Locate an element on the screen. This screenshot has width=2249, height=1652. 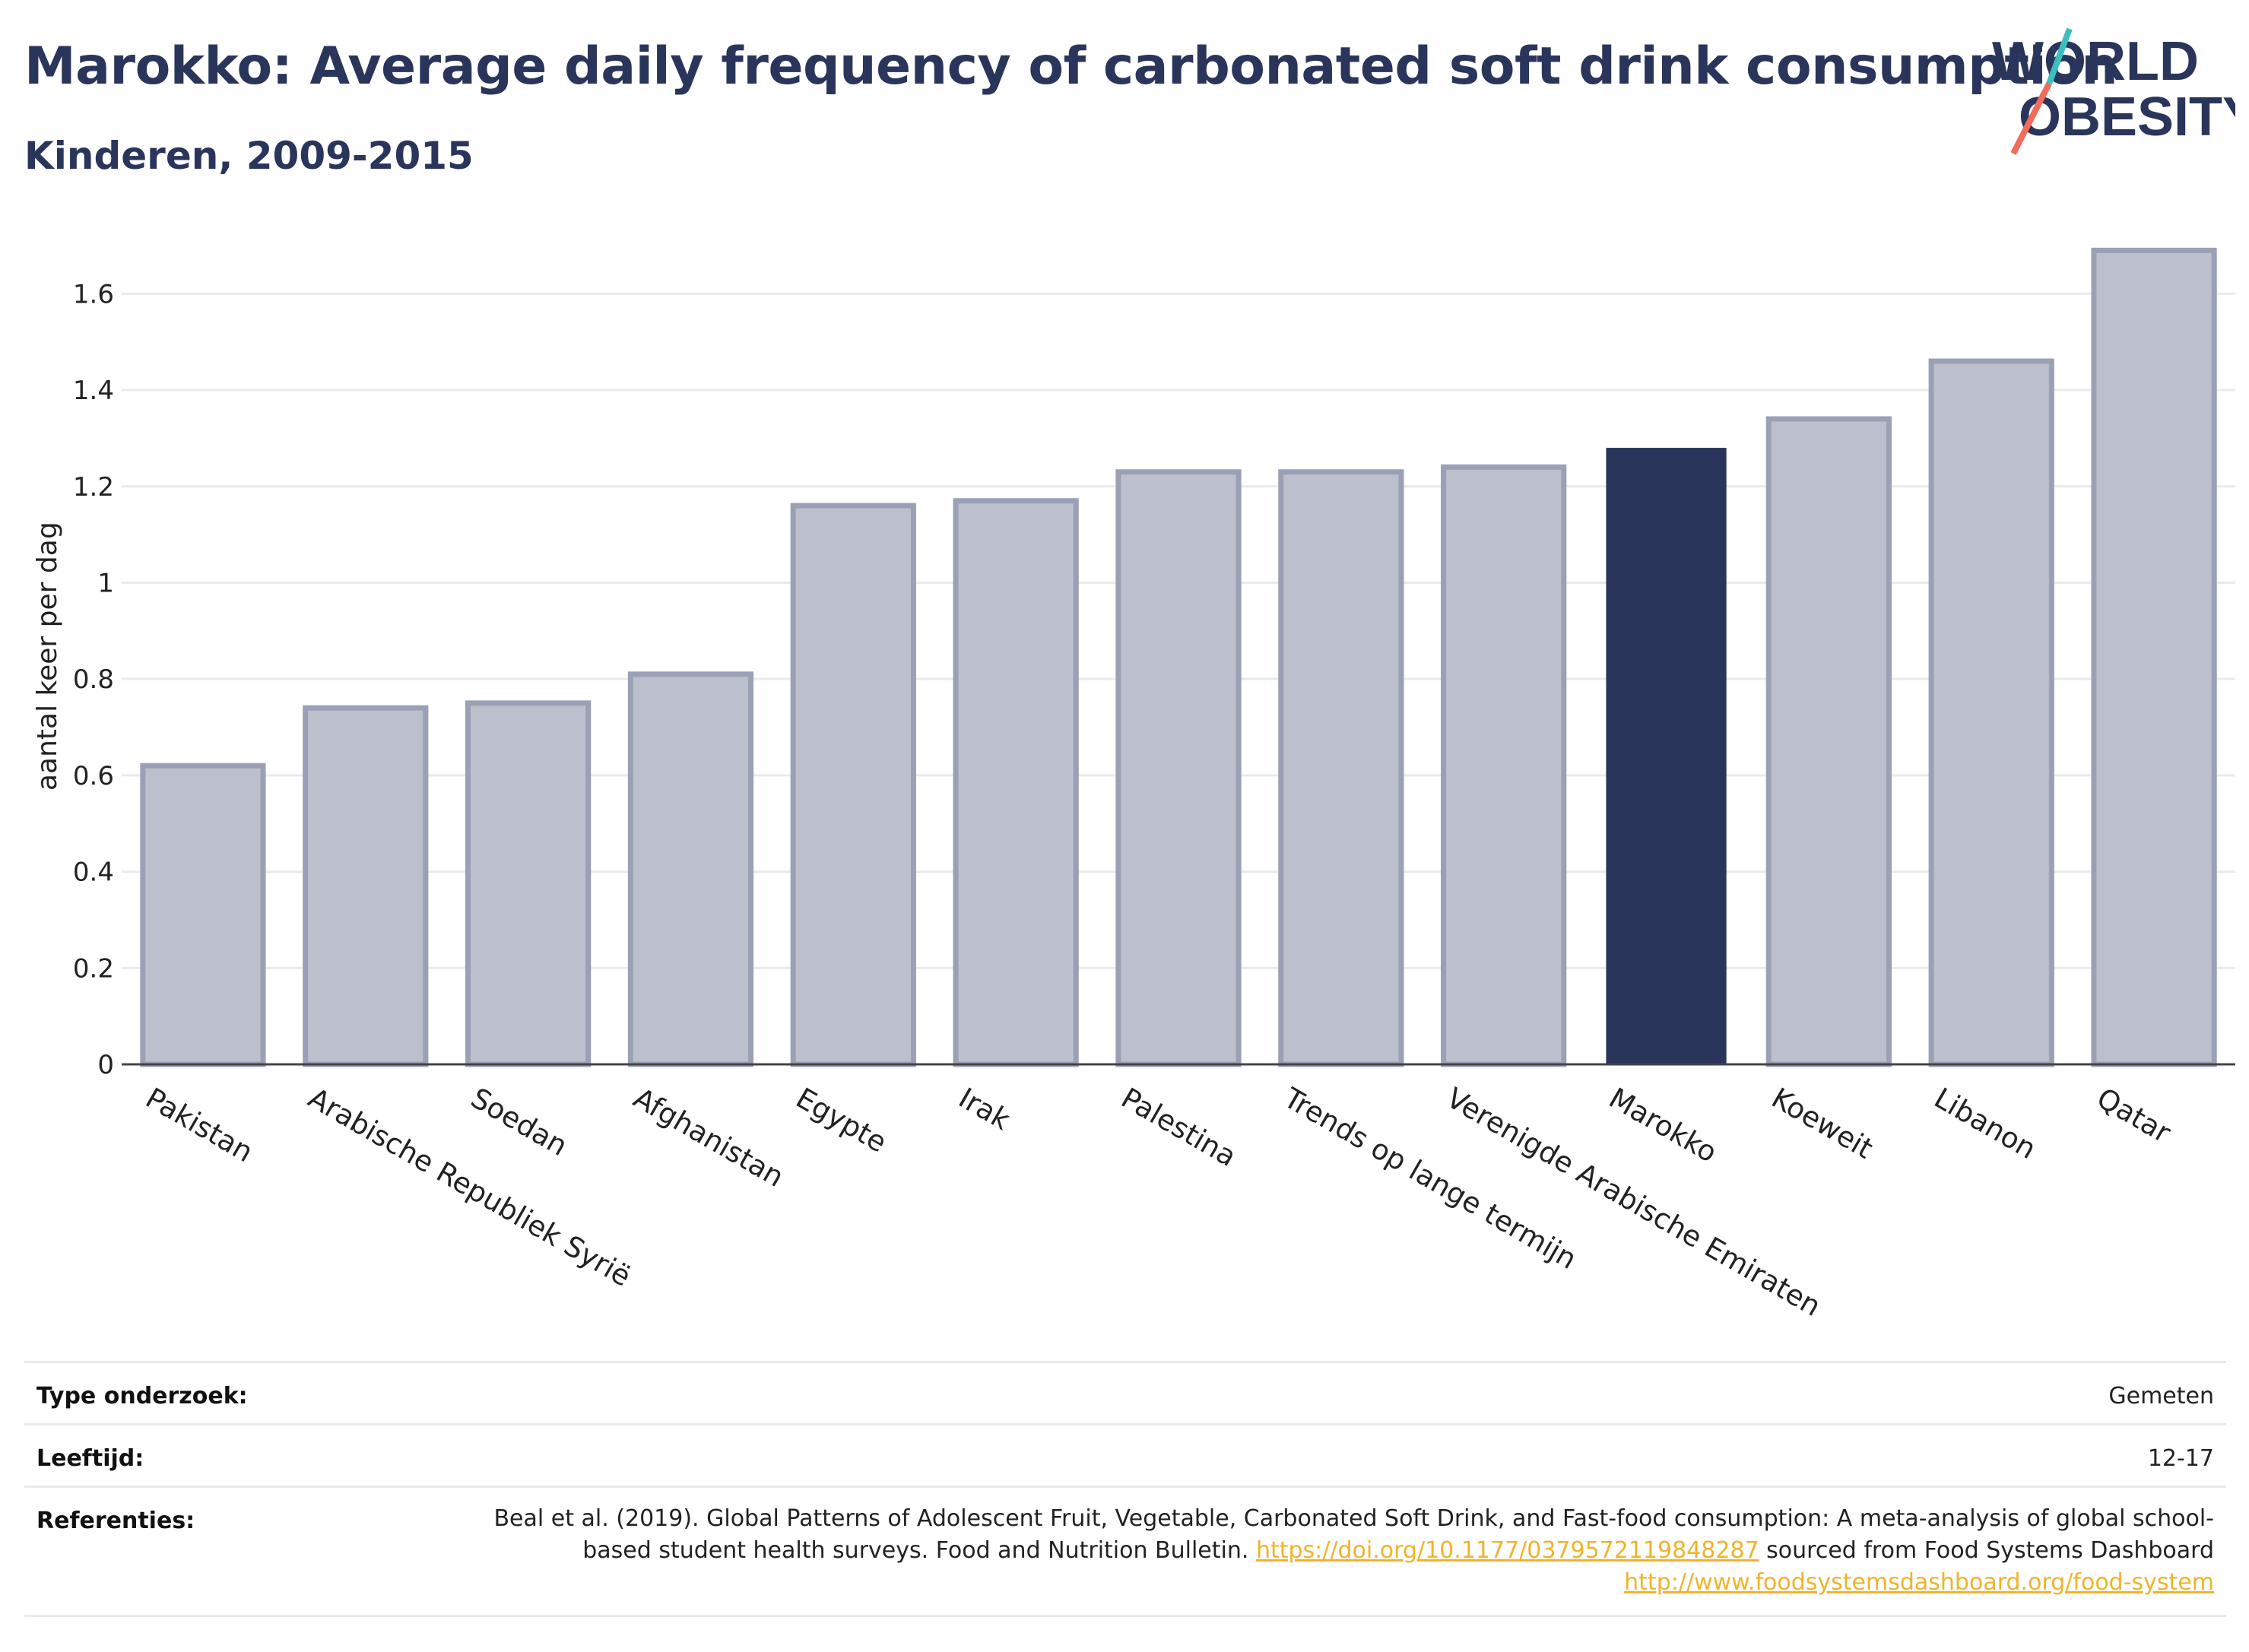
meta-row-study-type: Type onderzoek: Gemeten is located at coordinates (1125, 1393).